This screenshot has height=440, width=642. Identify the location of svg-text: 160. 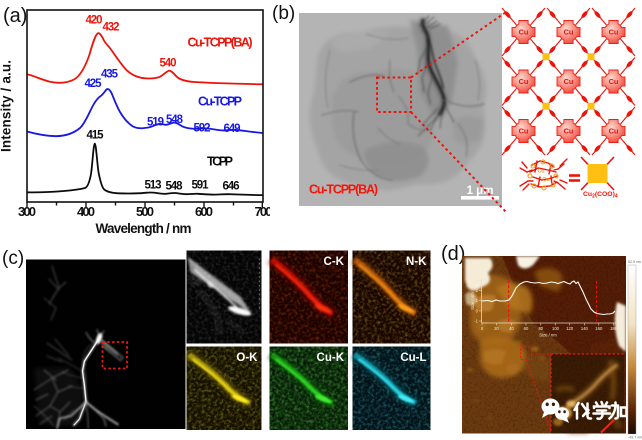
(599, 328).